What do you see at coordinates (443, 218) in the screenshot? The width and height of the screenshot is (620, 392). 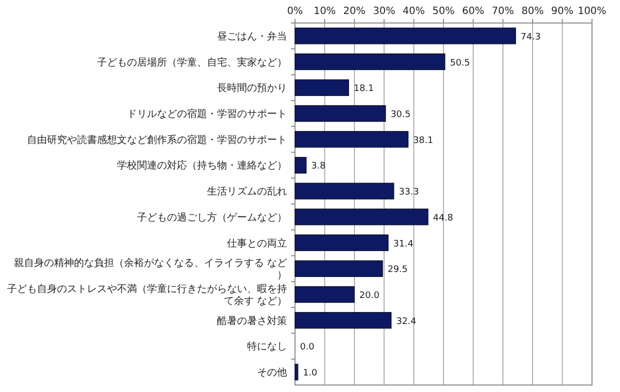 I see `data-label: 44.8` at bounding box center [443, 218].